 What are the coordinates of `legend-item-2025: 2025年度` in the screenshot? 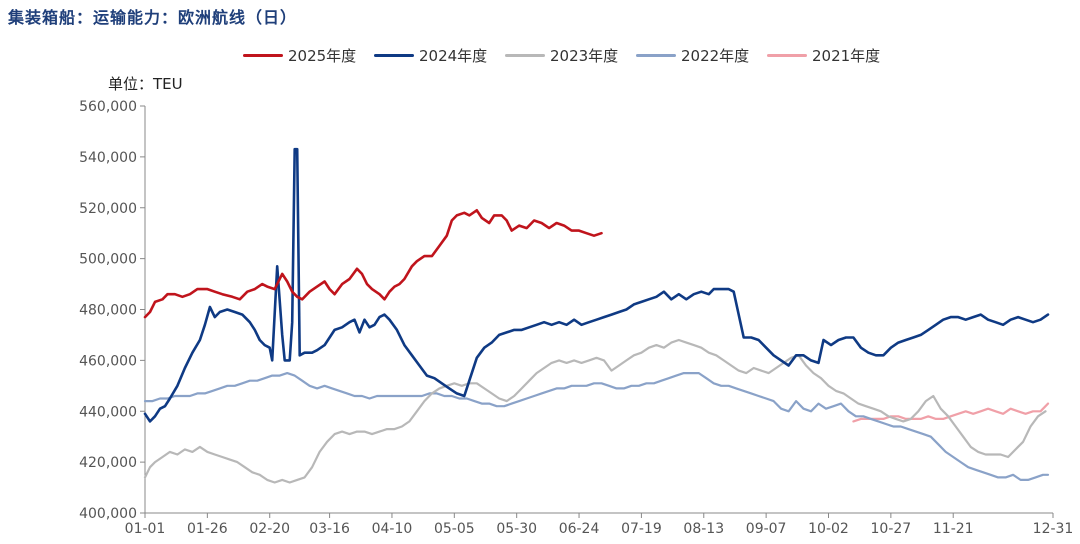 It's located at (299, 55).